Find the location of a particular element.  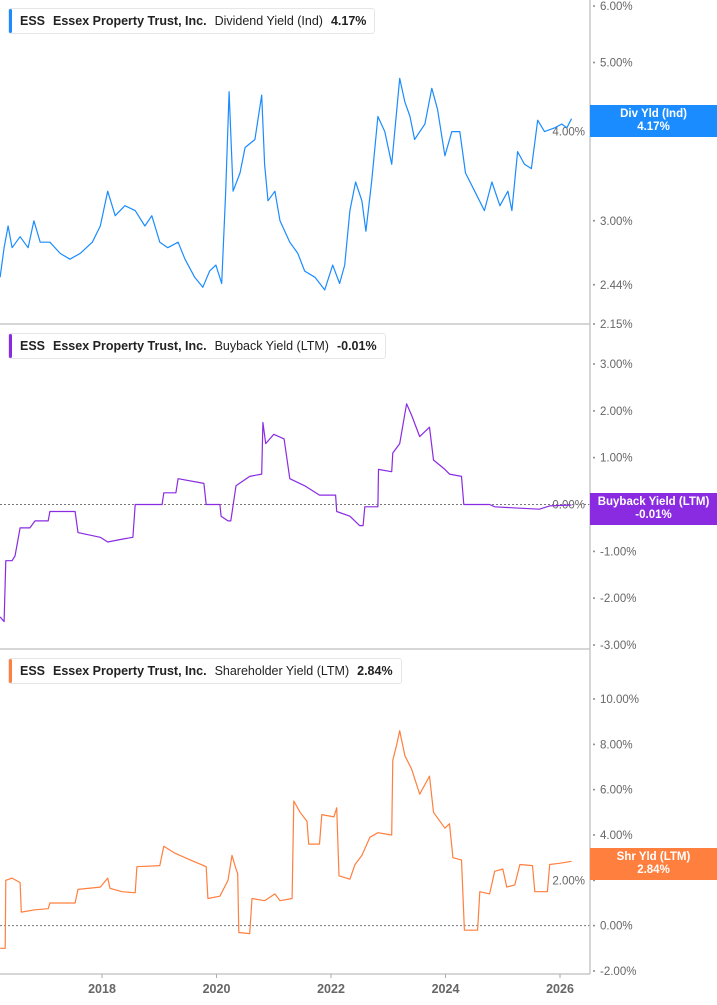

legend-metric: Dividend Yield (Ind) is located at coordinates (268, 21).